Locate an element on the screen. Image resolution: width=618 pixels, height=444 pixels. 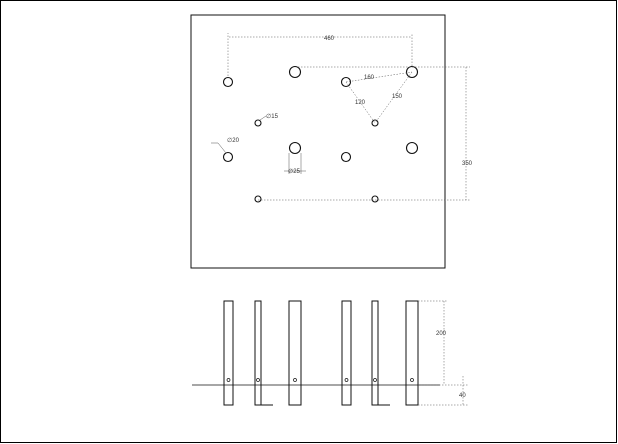
plan-holes is located at coordinates (320, 134).